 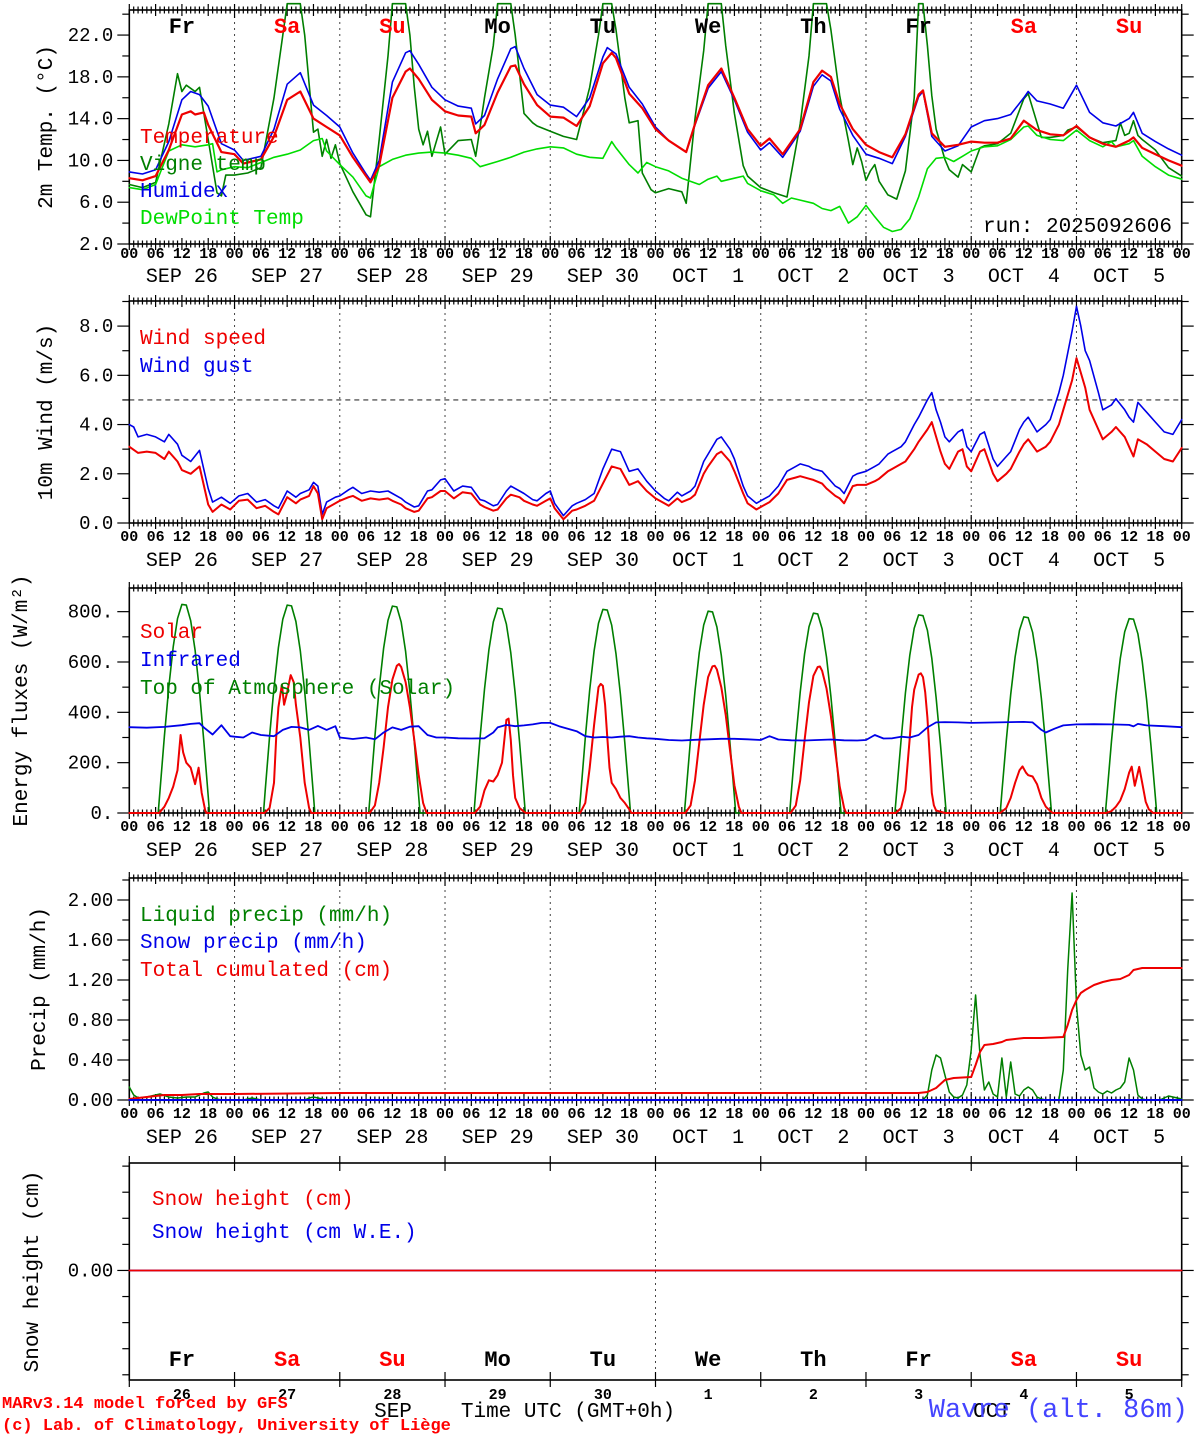 What do you see at coordinates (91, 981) in the screenshot?
I see `y-tick-label: 1.20` at bounding box center [91, 981].